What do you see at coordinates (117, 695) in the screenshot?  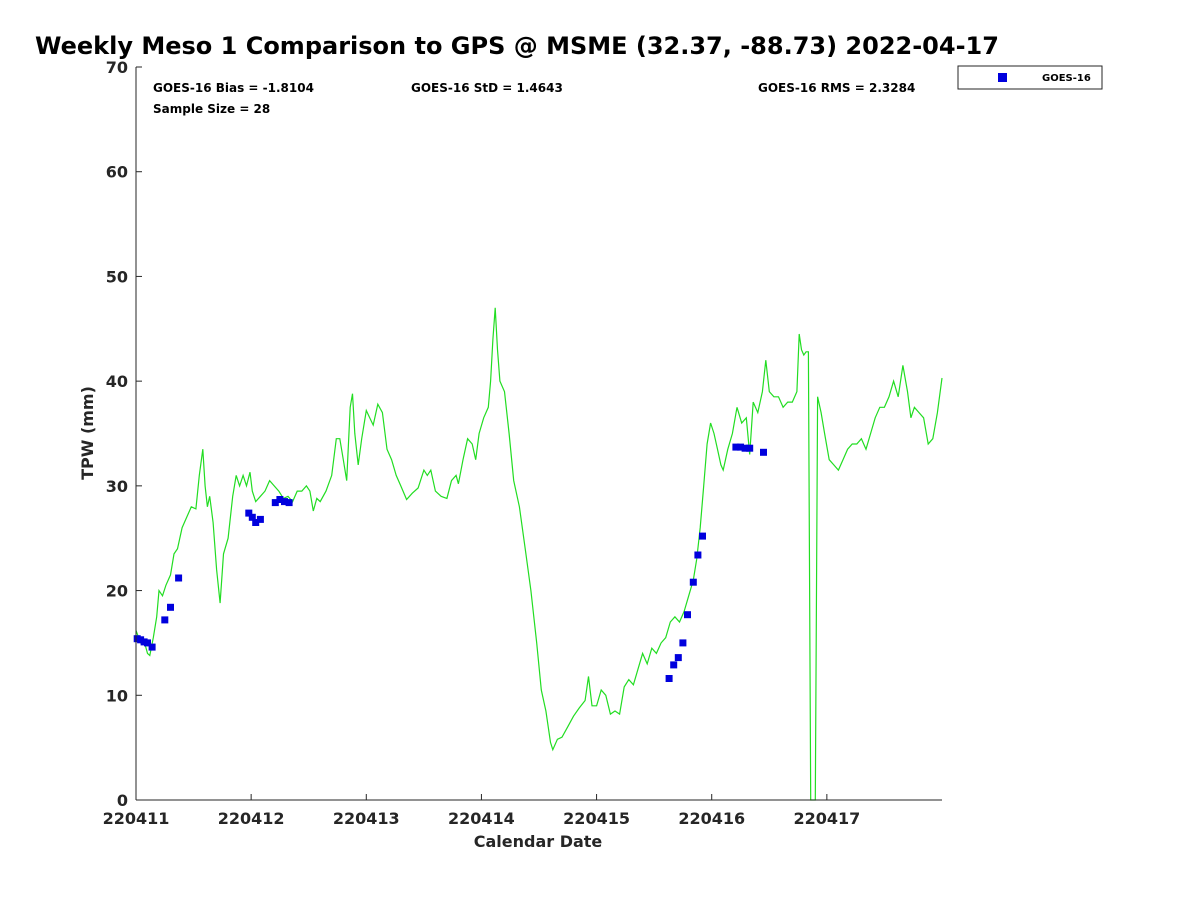 I see `y-tick-label: 10` at bounding box center [117, 695].